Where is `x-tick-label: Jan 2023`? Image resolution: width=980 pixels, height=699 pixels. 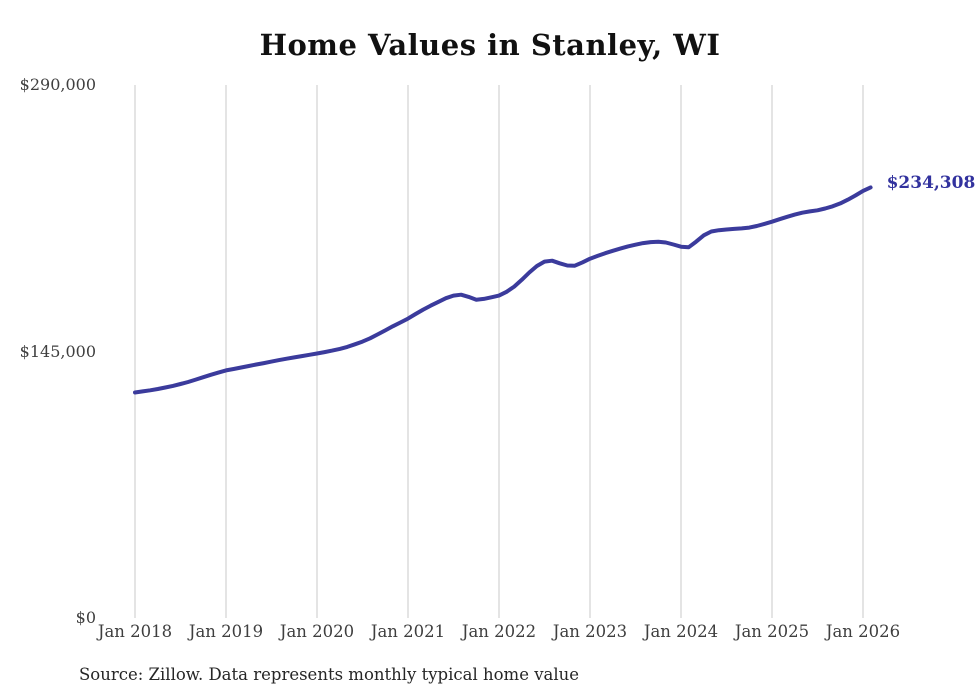 x-tick-label: Jan 2023 is located at coordinates (590, 631).